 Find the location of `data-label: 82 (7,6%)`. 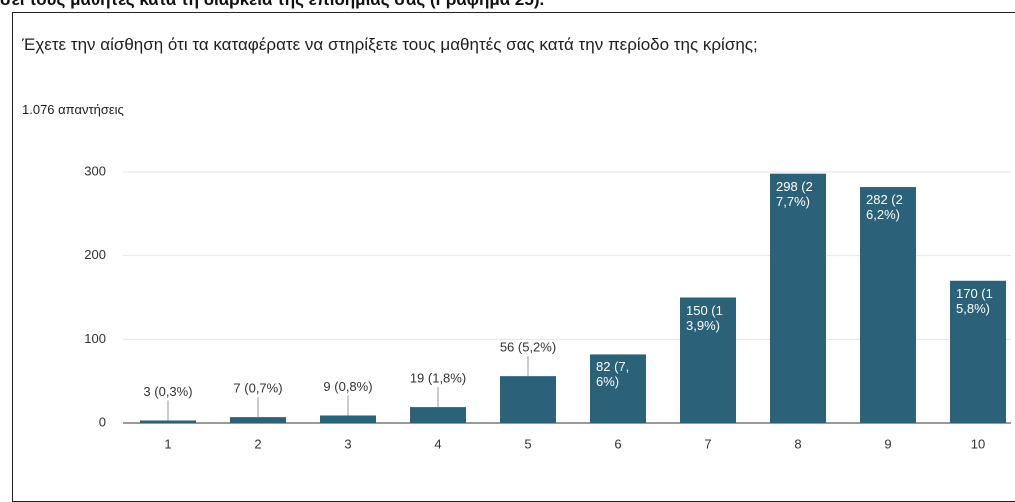

data-label: 82 (7,6%) is located at coordinates (613, 374).